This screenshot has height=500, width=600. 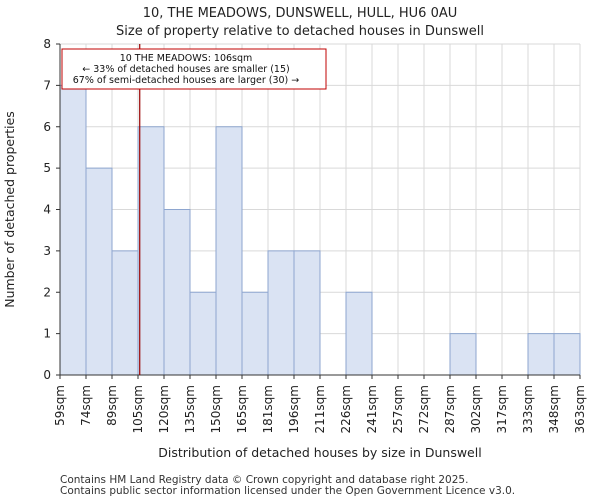 I want to click on annotation-box, so click(x=194, y=69).